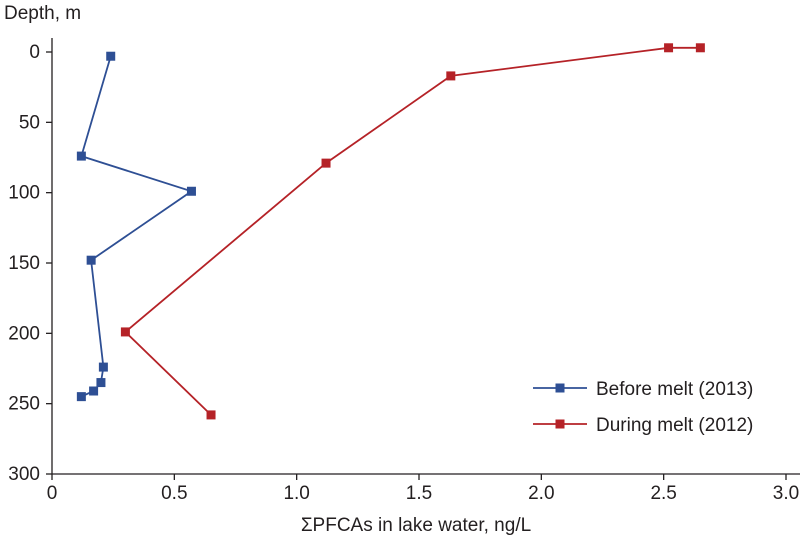 The height and width of the screenshot is (543, 800). What do you see at coordinates (643, 407) in the screenshot?
I see `legend: Before melt (2013) During melt (2012)` at bounding box center [643, 407].